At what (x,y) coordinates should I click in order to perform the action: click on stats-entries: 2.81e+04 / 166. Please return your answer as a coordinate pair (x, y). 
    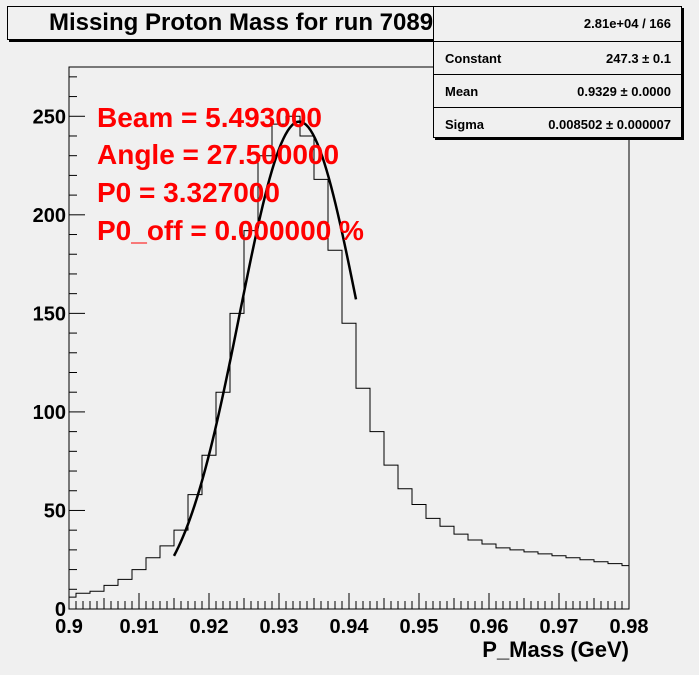
    Looking at the image, I should click on (627, 23).